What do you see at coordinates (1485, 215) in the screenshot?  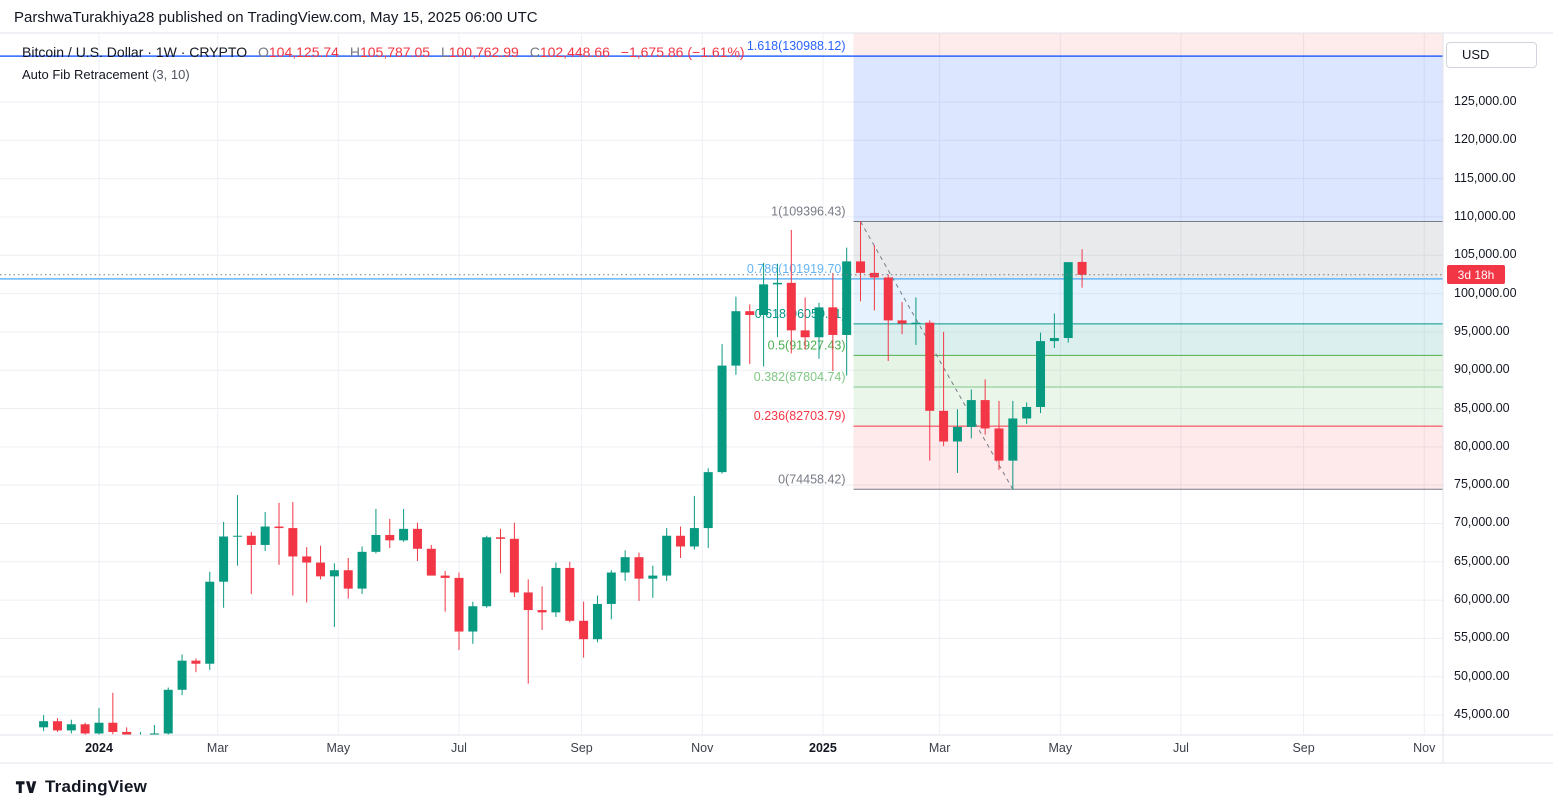 I see `price-axis-label: 110,000.00` at bounding box center [1485, 215].